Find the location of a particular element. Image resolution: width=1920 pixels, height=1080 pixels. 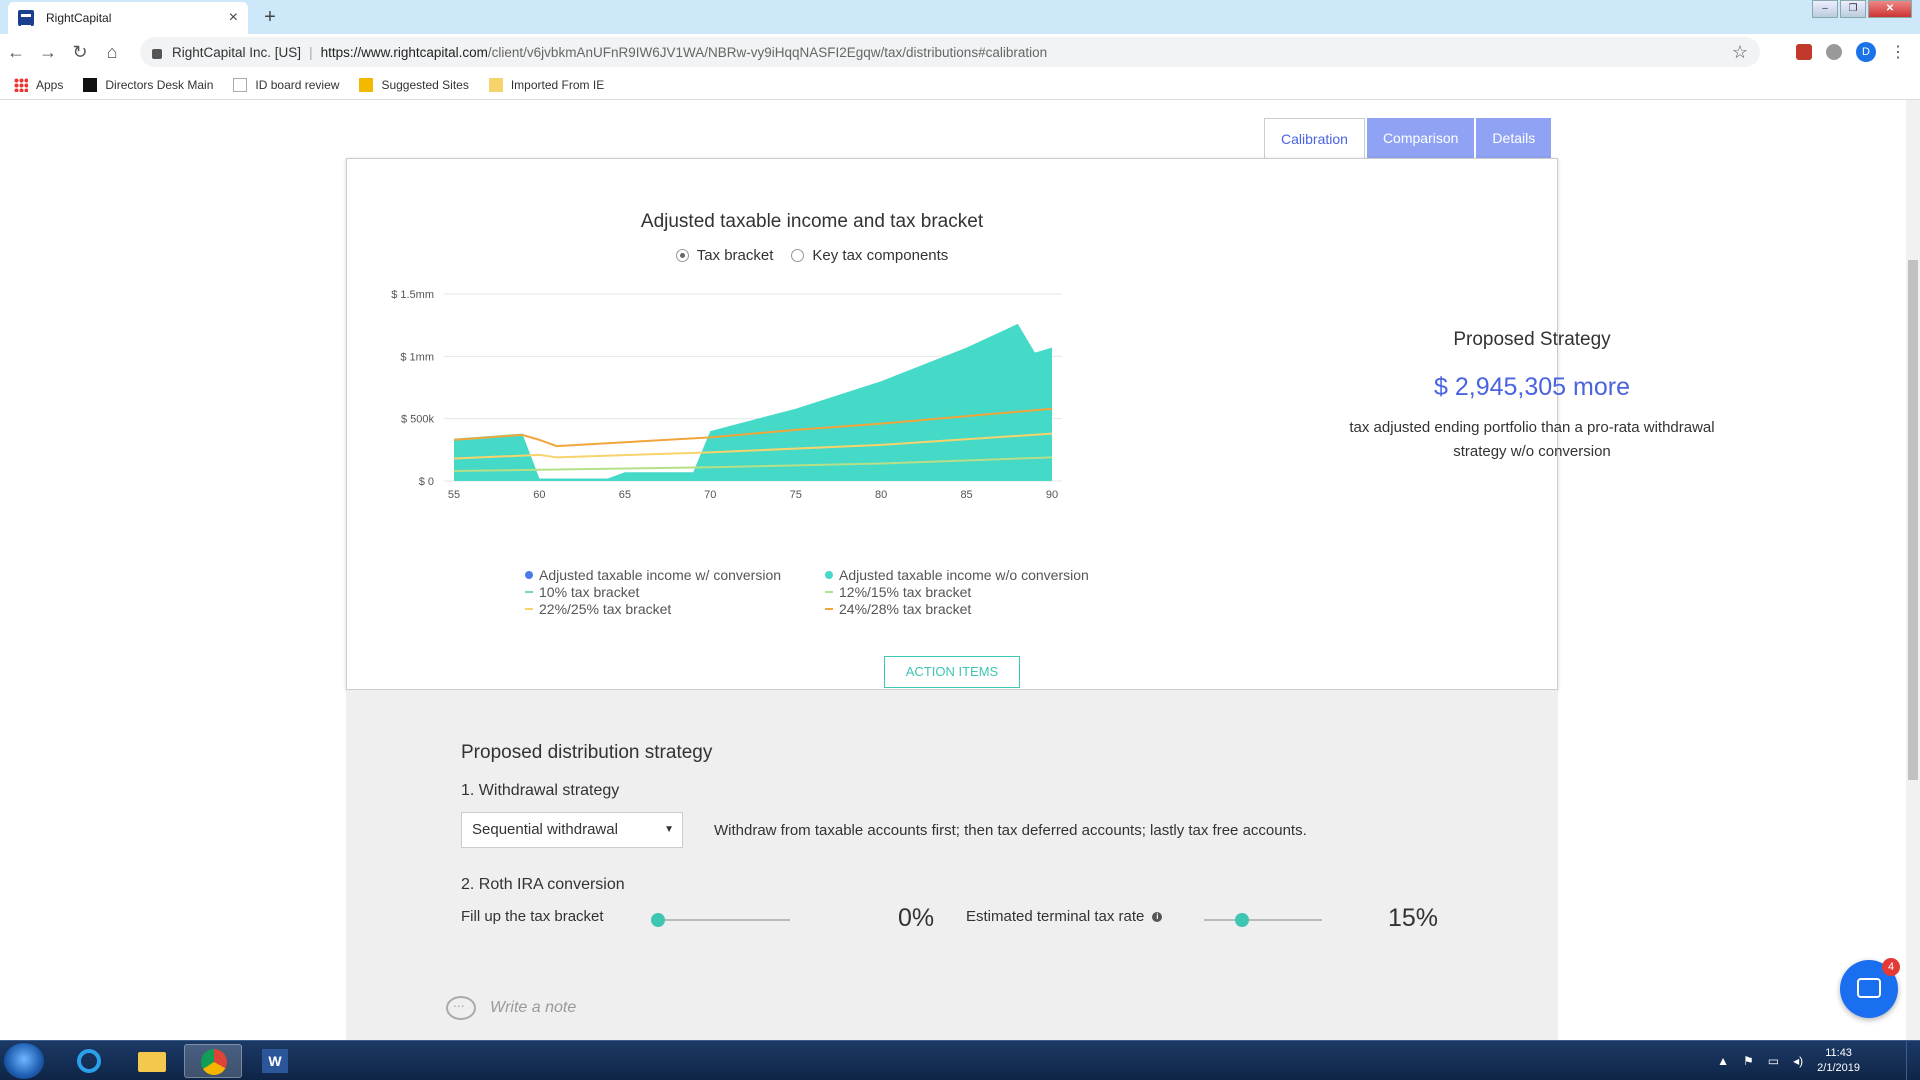

bookmark-directors-desk: Directors Desk Main is located at coordinates (148, 84).